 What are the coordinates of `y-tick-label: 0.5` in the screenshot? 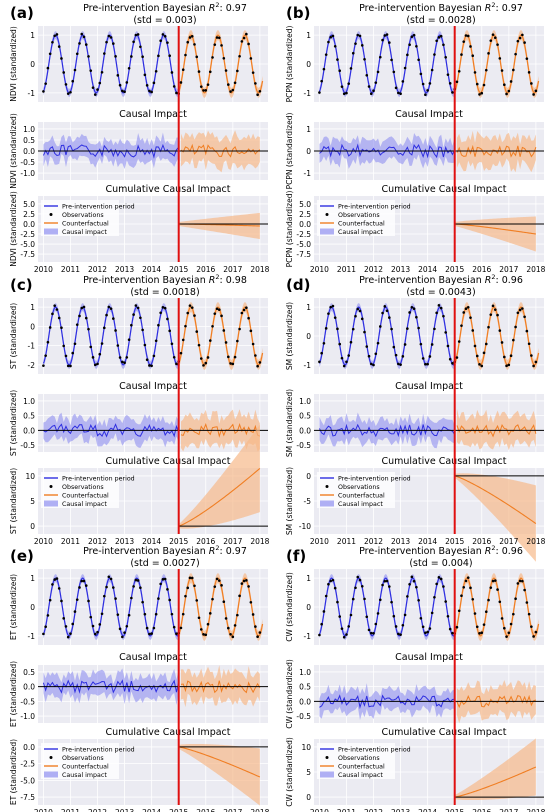 It's located at (305, 416).